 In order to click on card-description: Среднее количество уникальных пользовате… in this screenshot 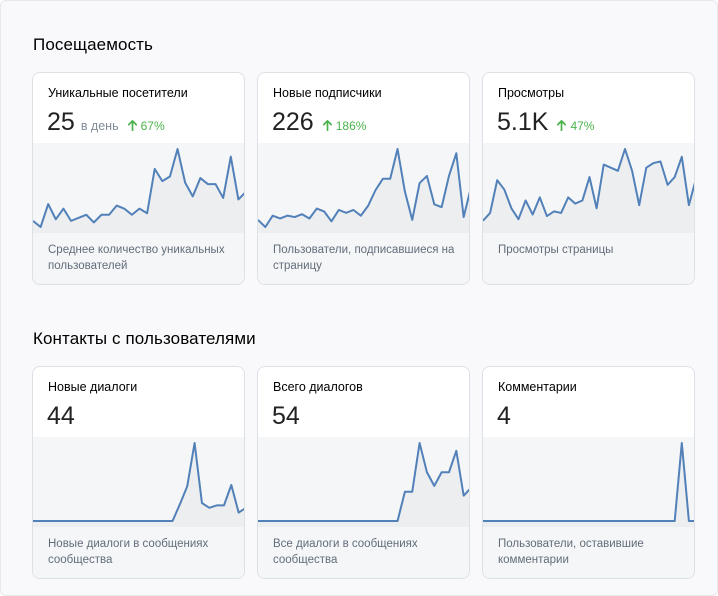, I will do `click(136, 258)`.